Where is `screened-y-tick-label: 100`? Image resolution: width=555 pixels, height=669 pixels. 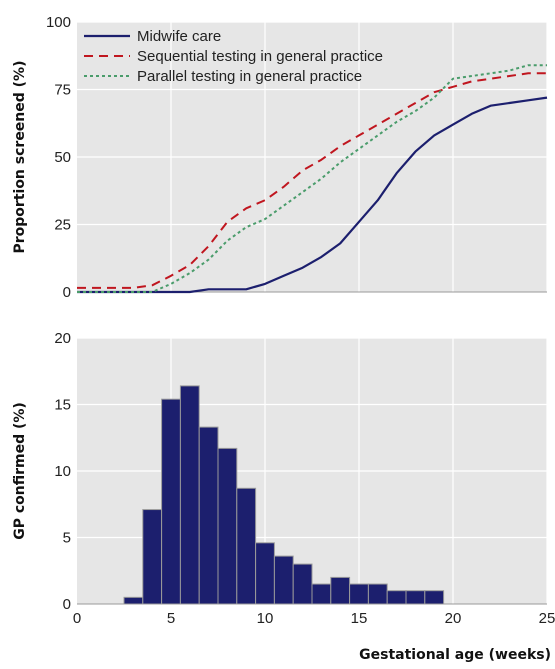
screened-y-tick-label: 100 is located at coordinates (58, 22).